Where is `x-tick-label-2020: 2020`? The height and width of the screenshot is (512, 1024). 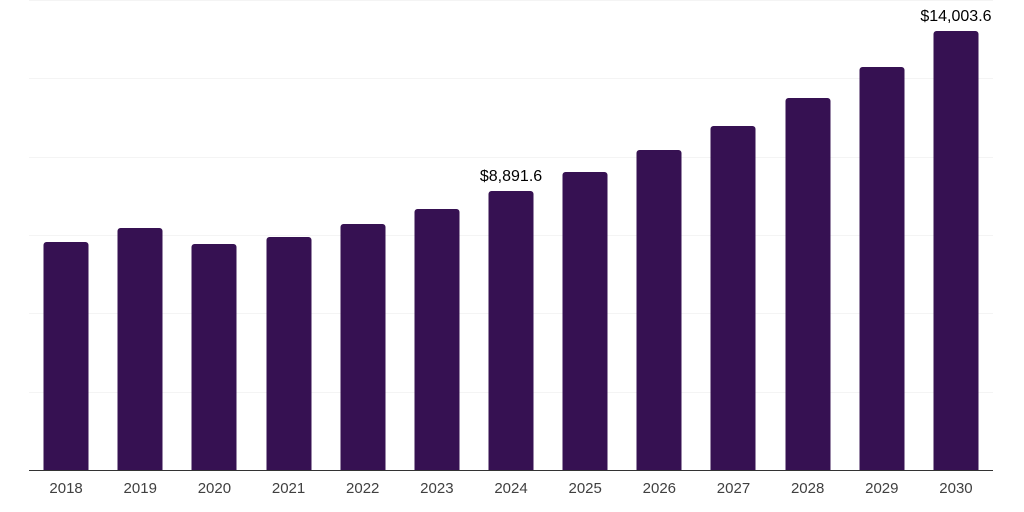
x-tick-label-2020: 2020 is located at coordinates (214, 488).